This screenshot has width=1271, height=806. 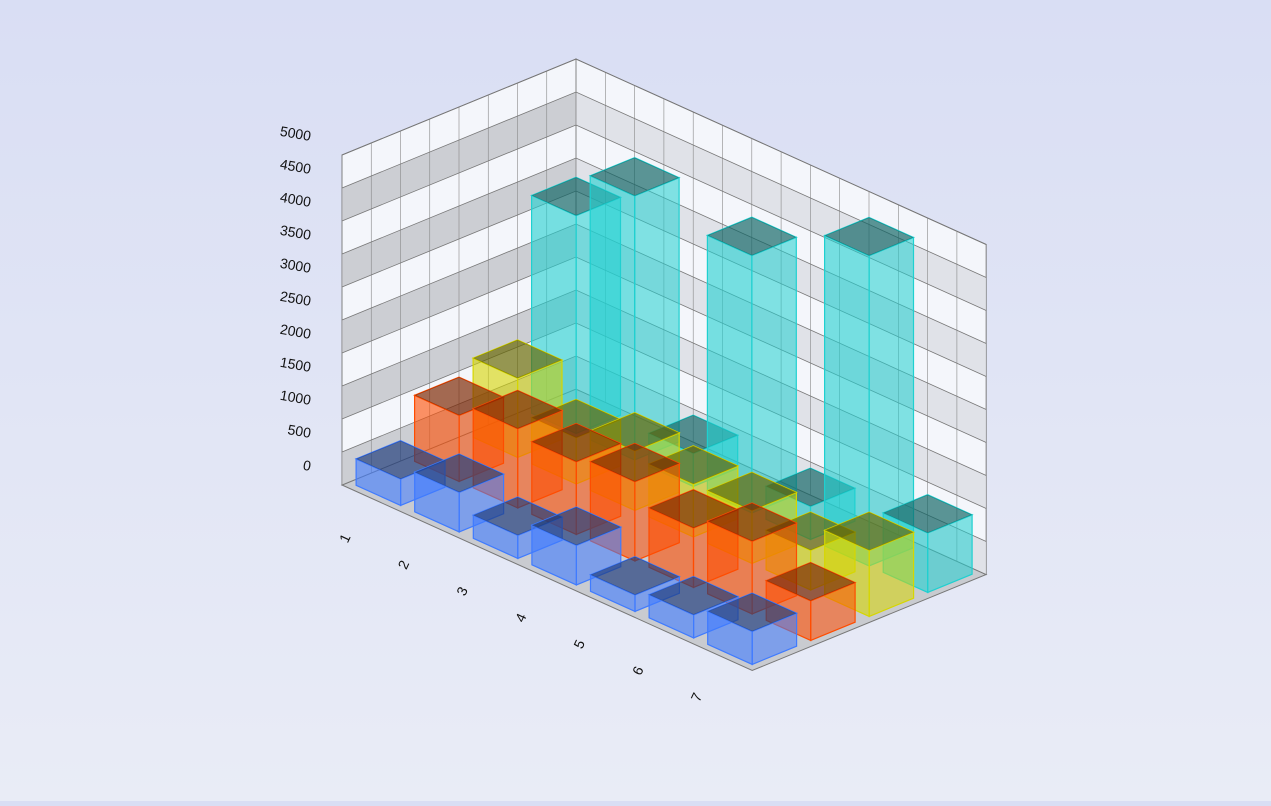 I want to click on y-tick-label: 2000, so click(x=296, y=331).